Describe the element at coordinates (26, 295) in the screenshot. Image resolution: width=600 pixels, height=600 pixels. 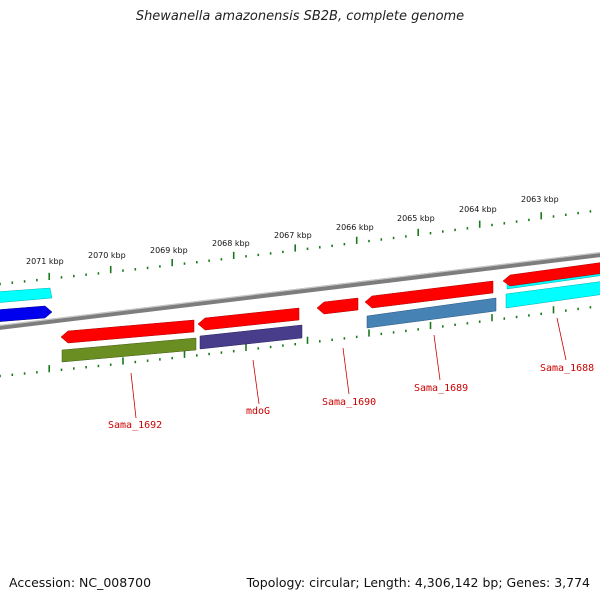
I see `gene-cyan-upper-left` at that location.